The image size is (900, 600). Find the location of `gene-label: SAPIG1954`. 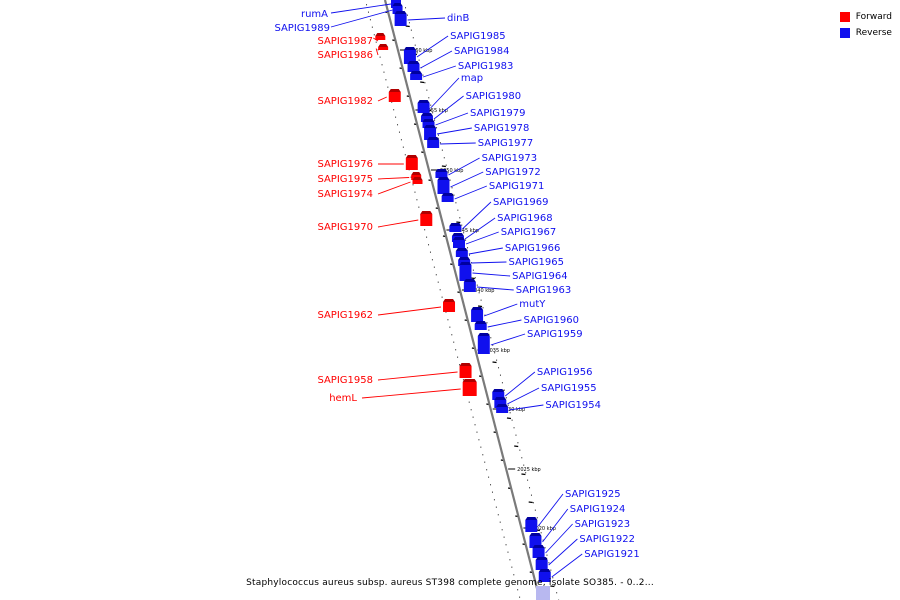

gene-label: SAPIG1954 is located at coordinates (573, 405).